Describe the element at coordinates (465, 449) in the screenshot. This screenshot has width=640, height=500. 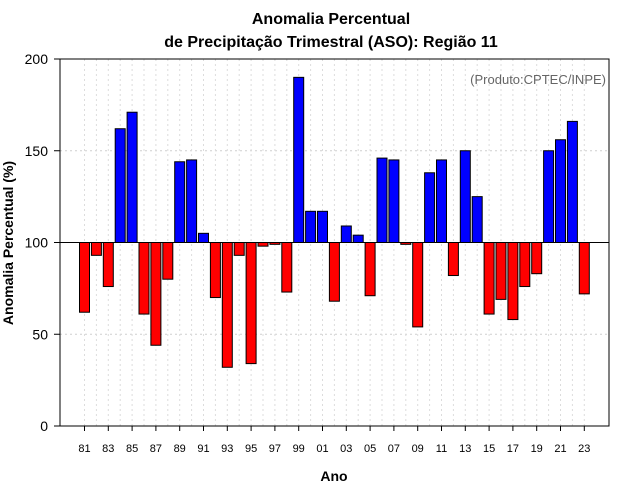
I see `x-tick-label: 13` at that location.